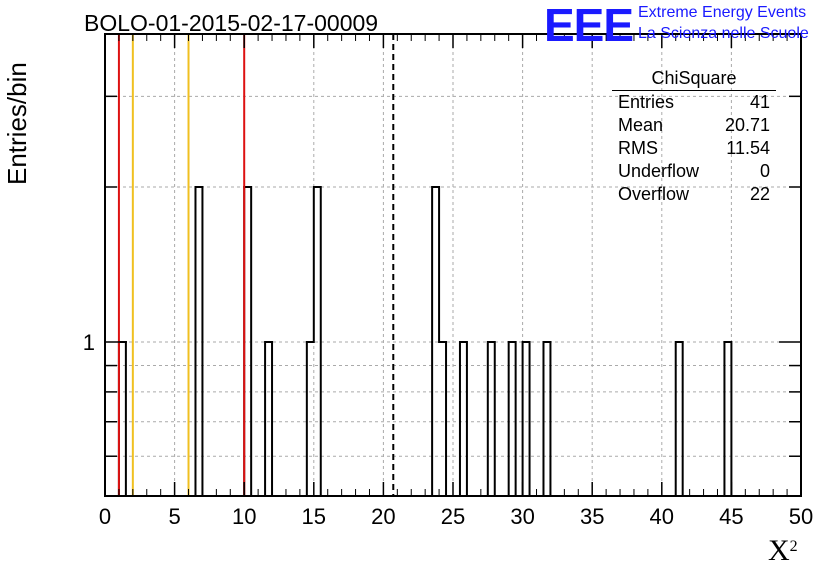 The width and height of the screenshot is (836, 572). What do you see at coordinates (694, 78) in the screenshot?
I see `stats-title: ChiSquare` at bounding box center [694, 78].